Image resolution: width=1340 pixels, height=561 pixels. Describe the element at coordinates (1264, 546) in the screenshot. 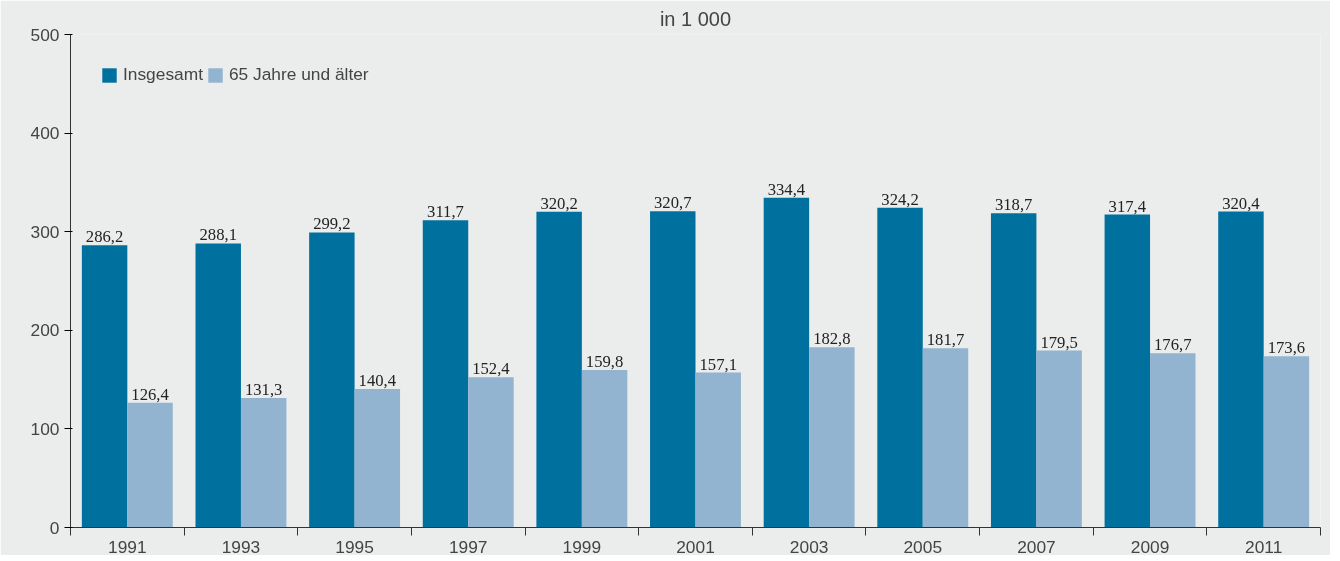

I see `x-tick-label: 2011` at that location.